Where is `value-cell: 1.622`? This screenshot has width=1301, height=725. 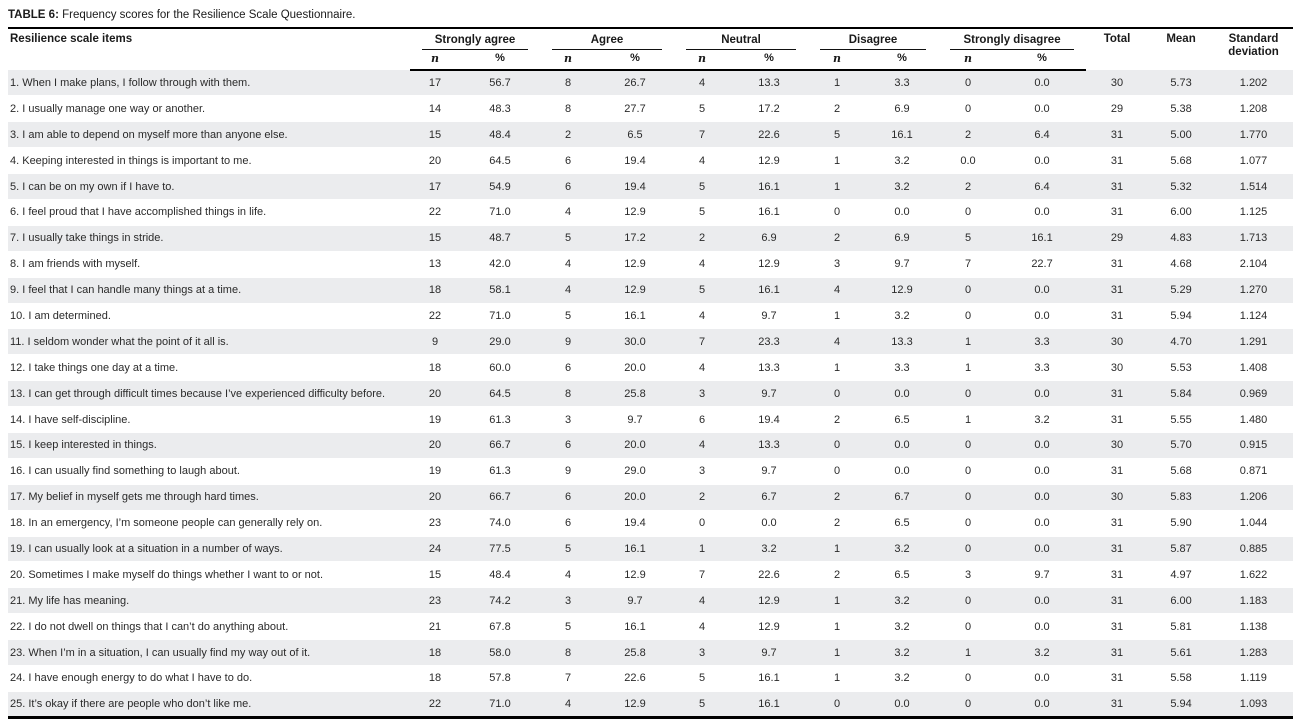
value-cell: 1.622 is located at coordinates (1253, 574).